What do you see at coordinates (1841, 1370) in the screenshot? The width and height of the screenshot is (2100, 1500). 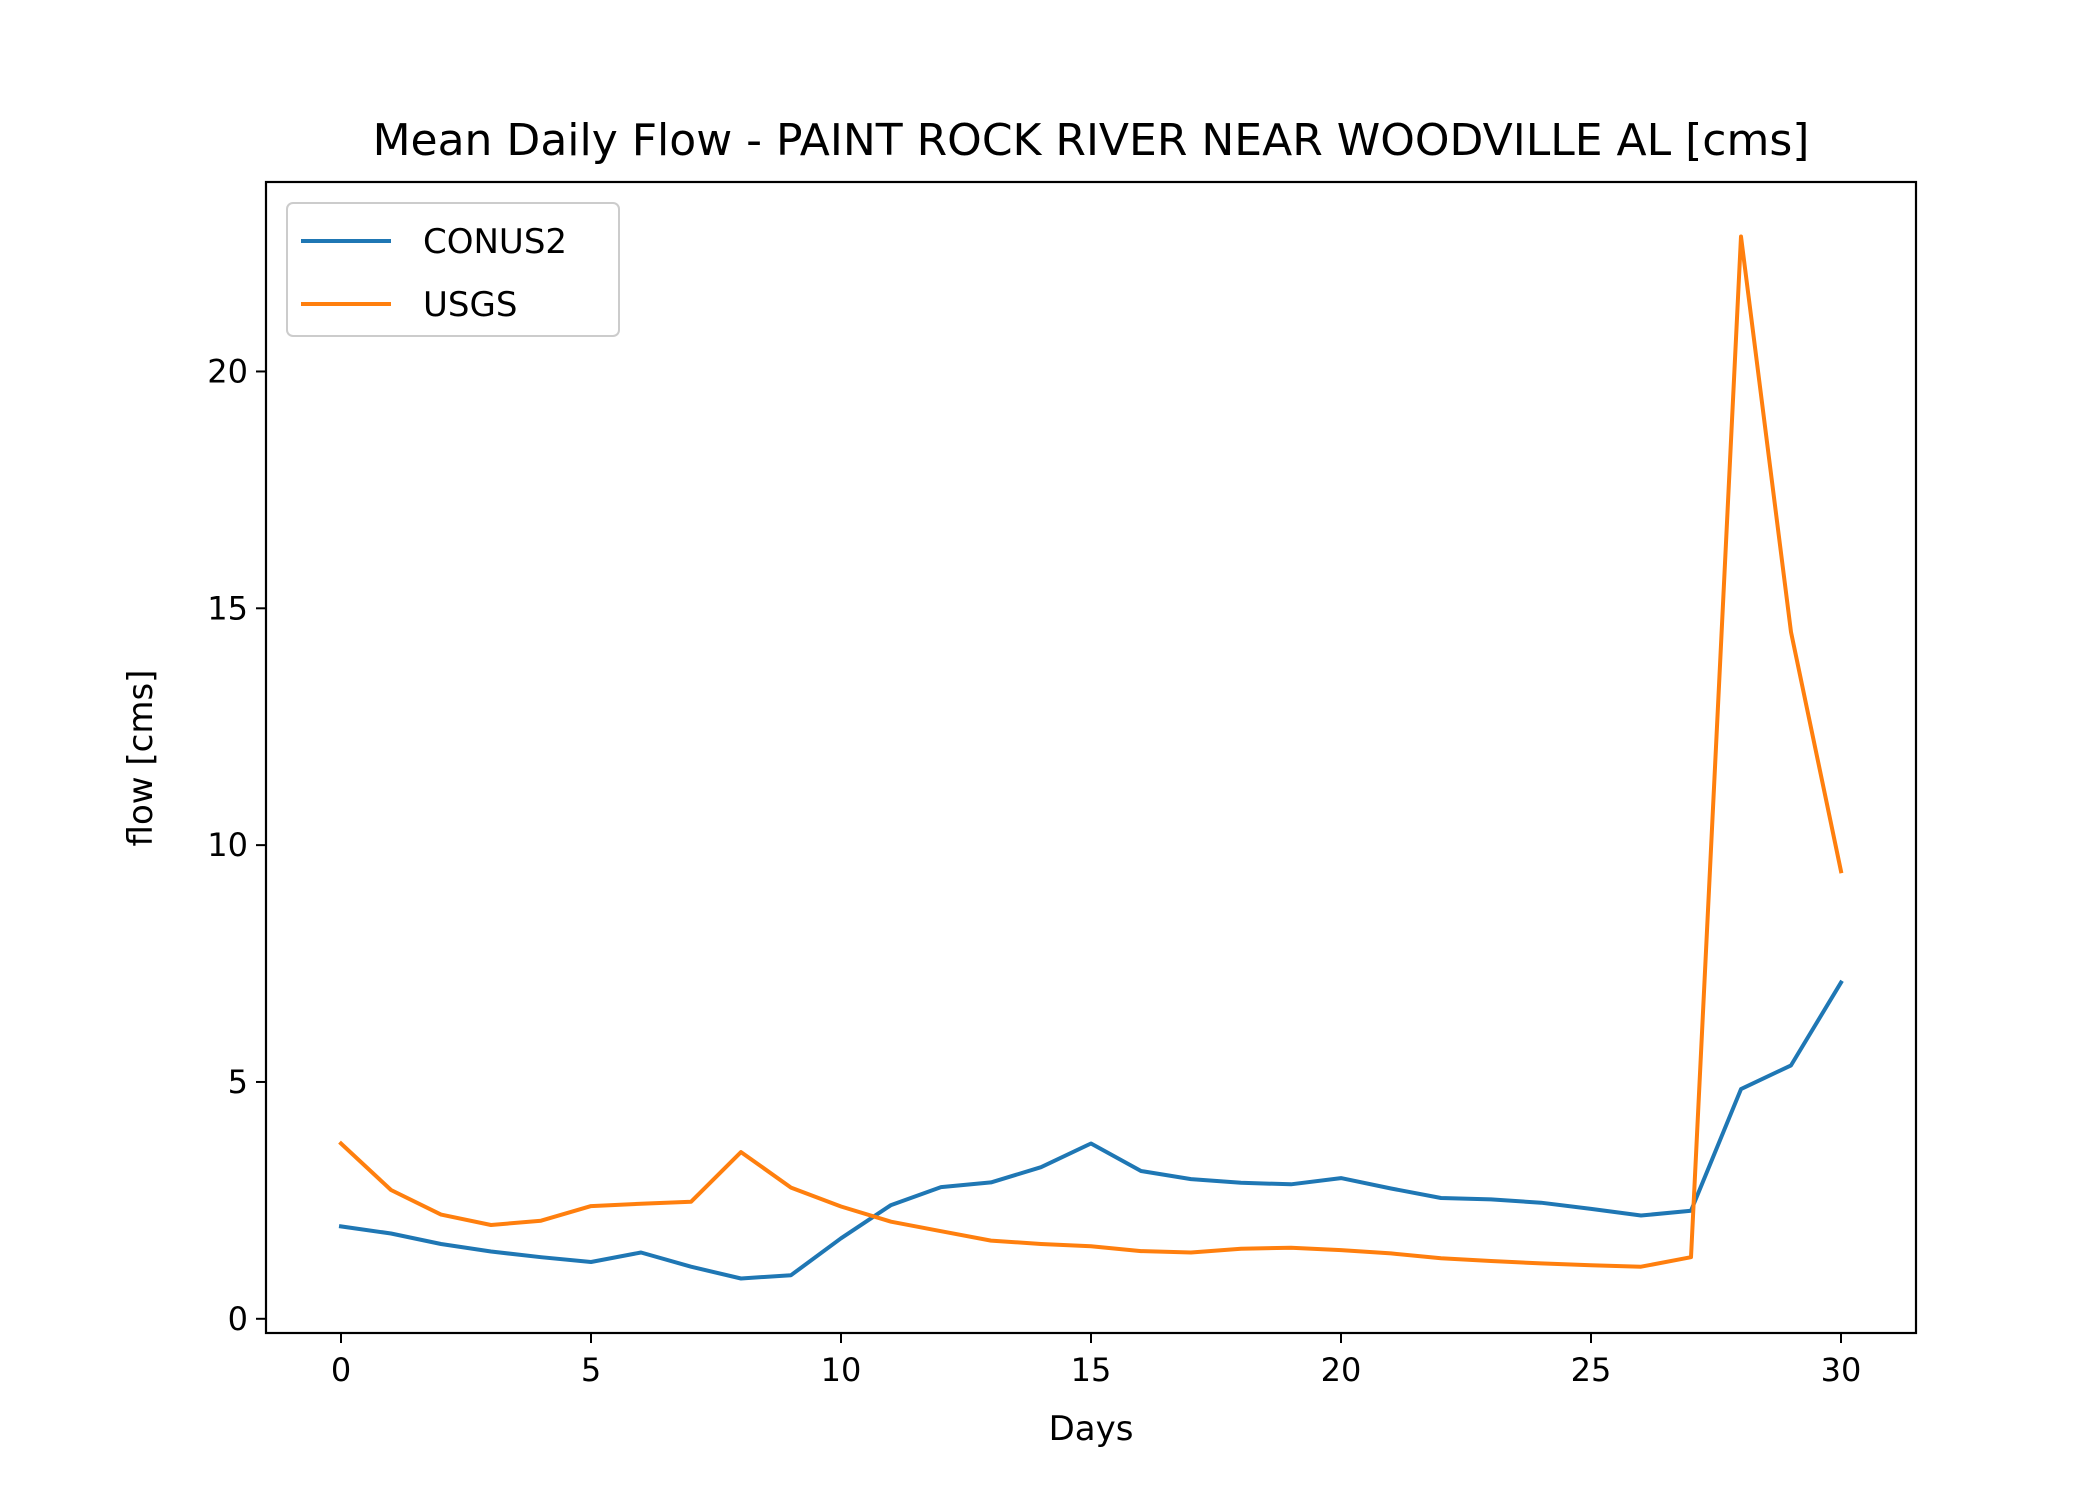 I see `x-tick-label: 30` at bounding box center [1841, 1370].